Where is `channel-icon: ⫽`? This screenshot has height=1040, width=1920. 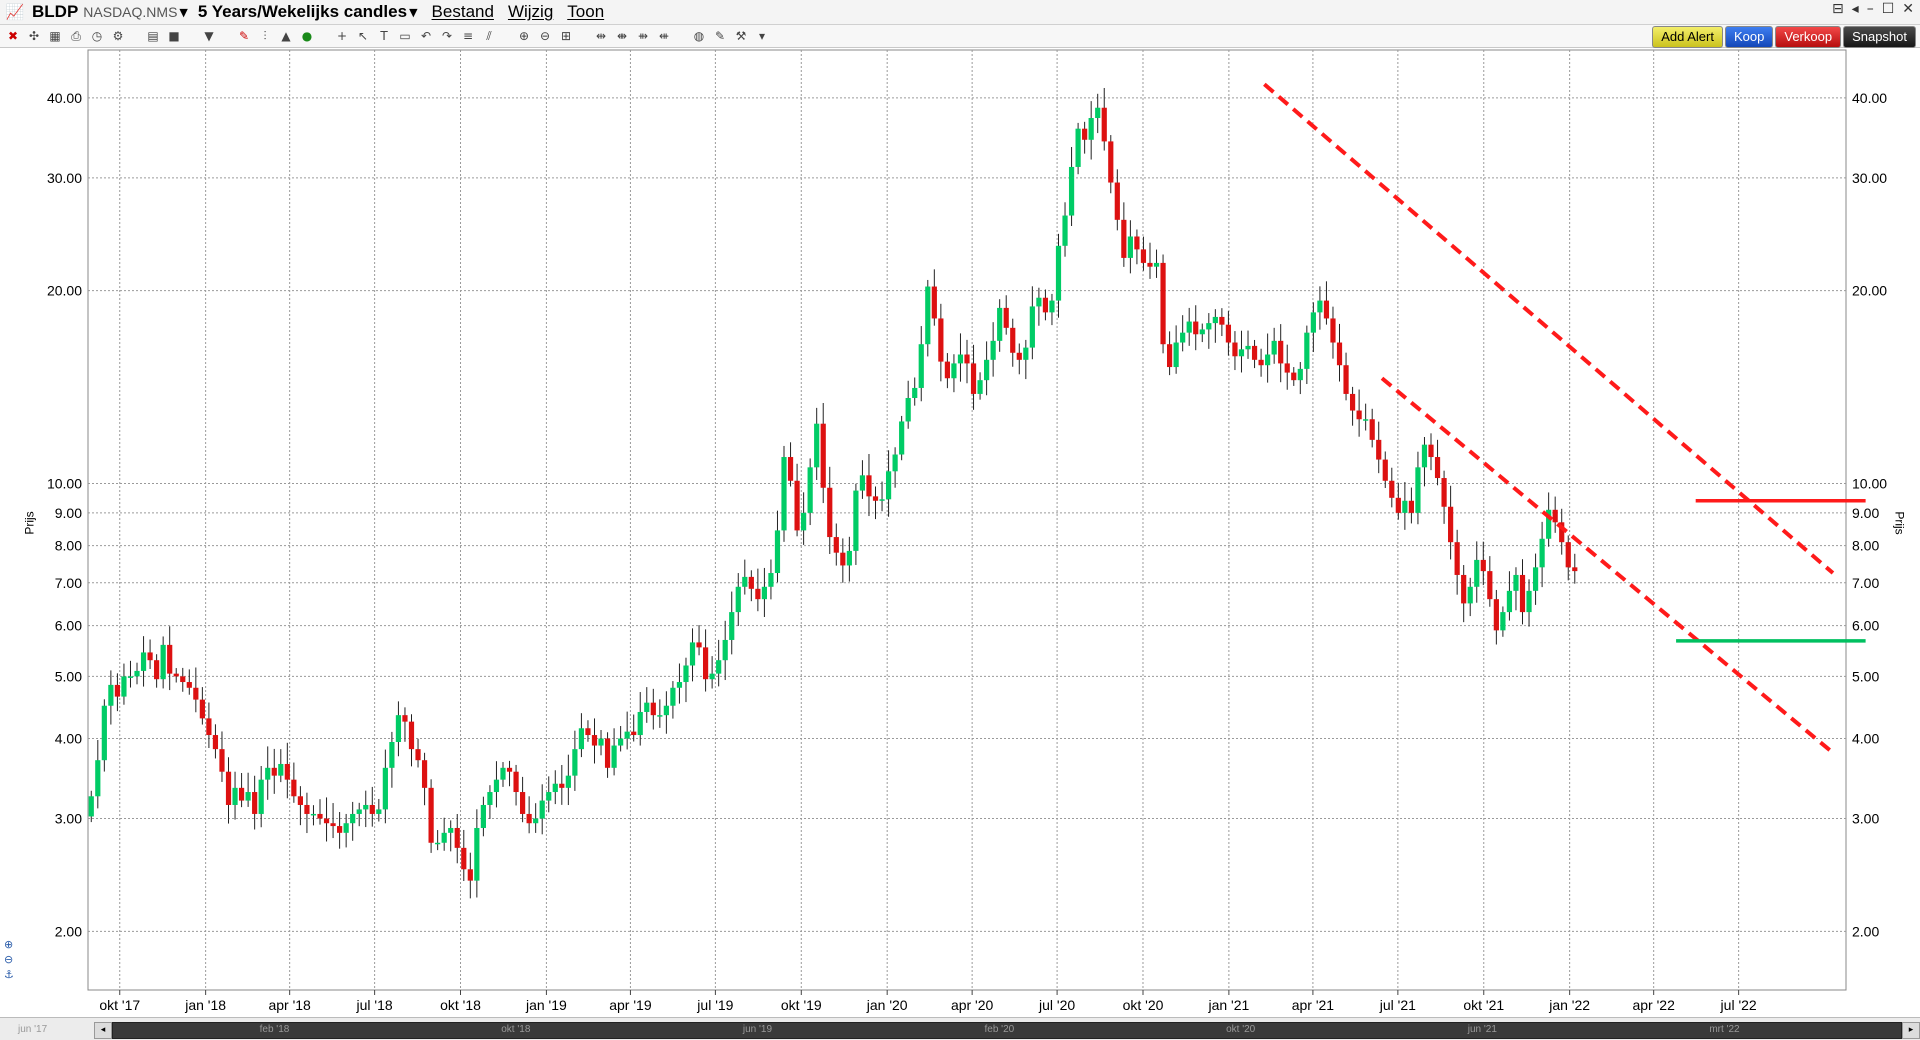 channel-icon: ⫽ is located at coordinates (489, 36).